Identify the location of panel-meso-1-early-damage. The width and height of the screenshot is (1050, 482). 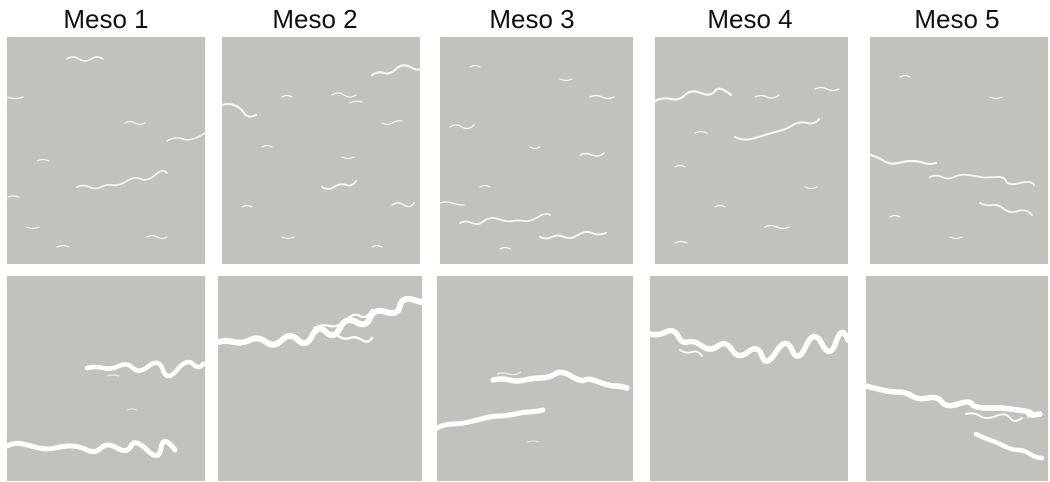
(106, 150).